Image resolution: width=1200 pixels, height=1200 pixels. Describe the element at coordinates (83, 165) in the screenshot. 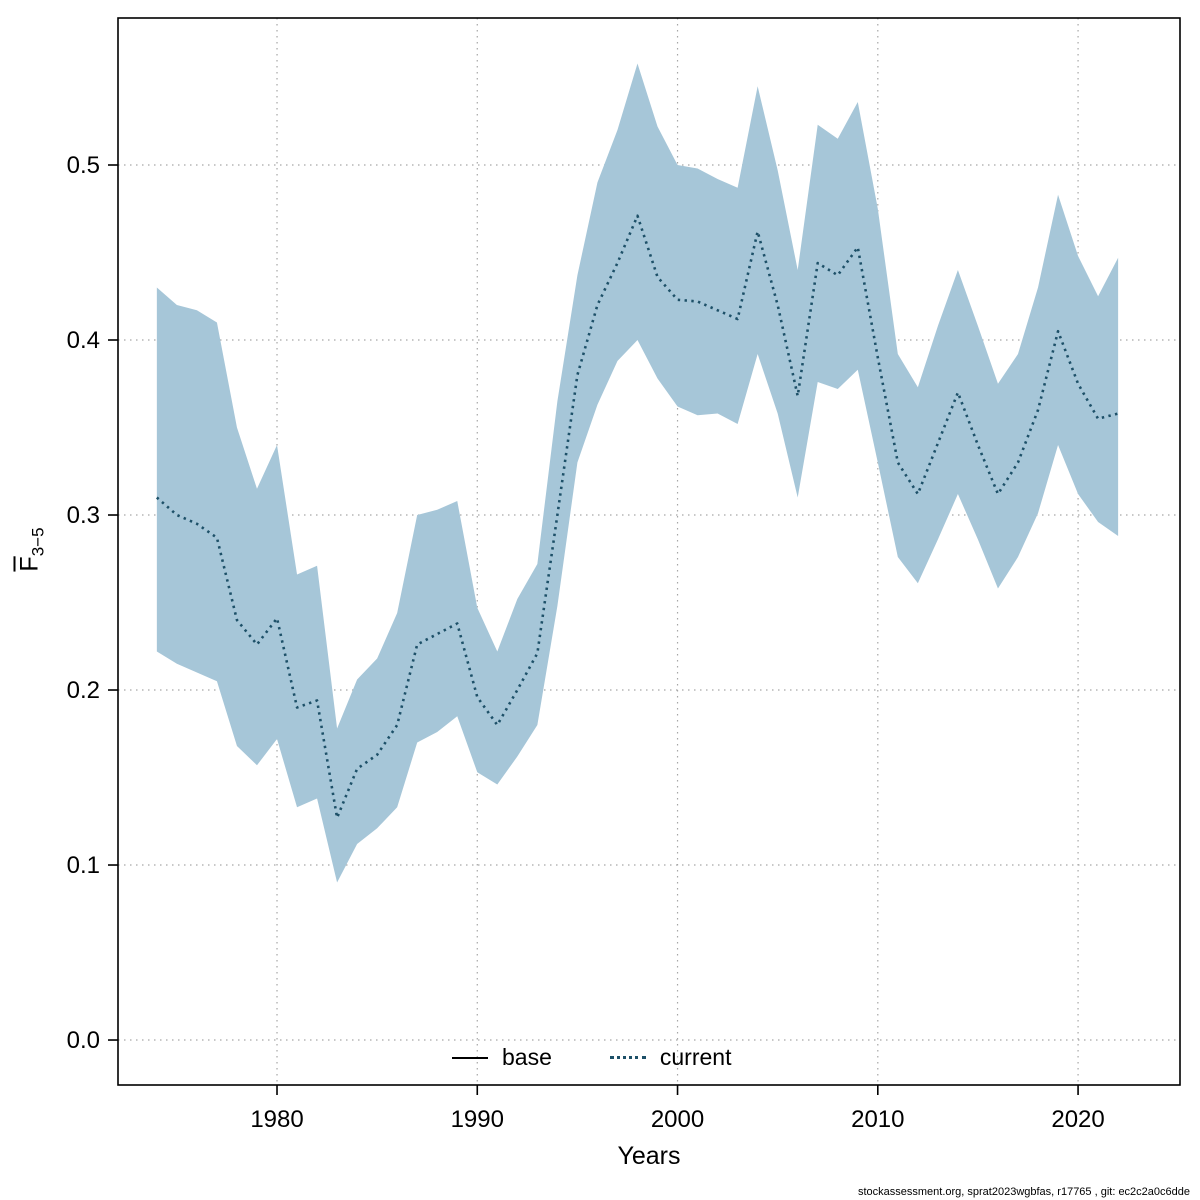

I see `y-tick-label: 0.5` at that location.